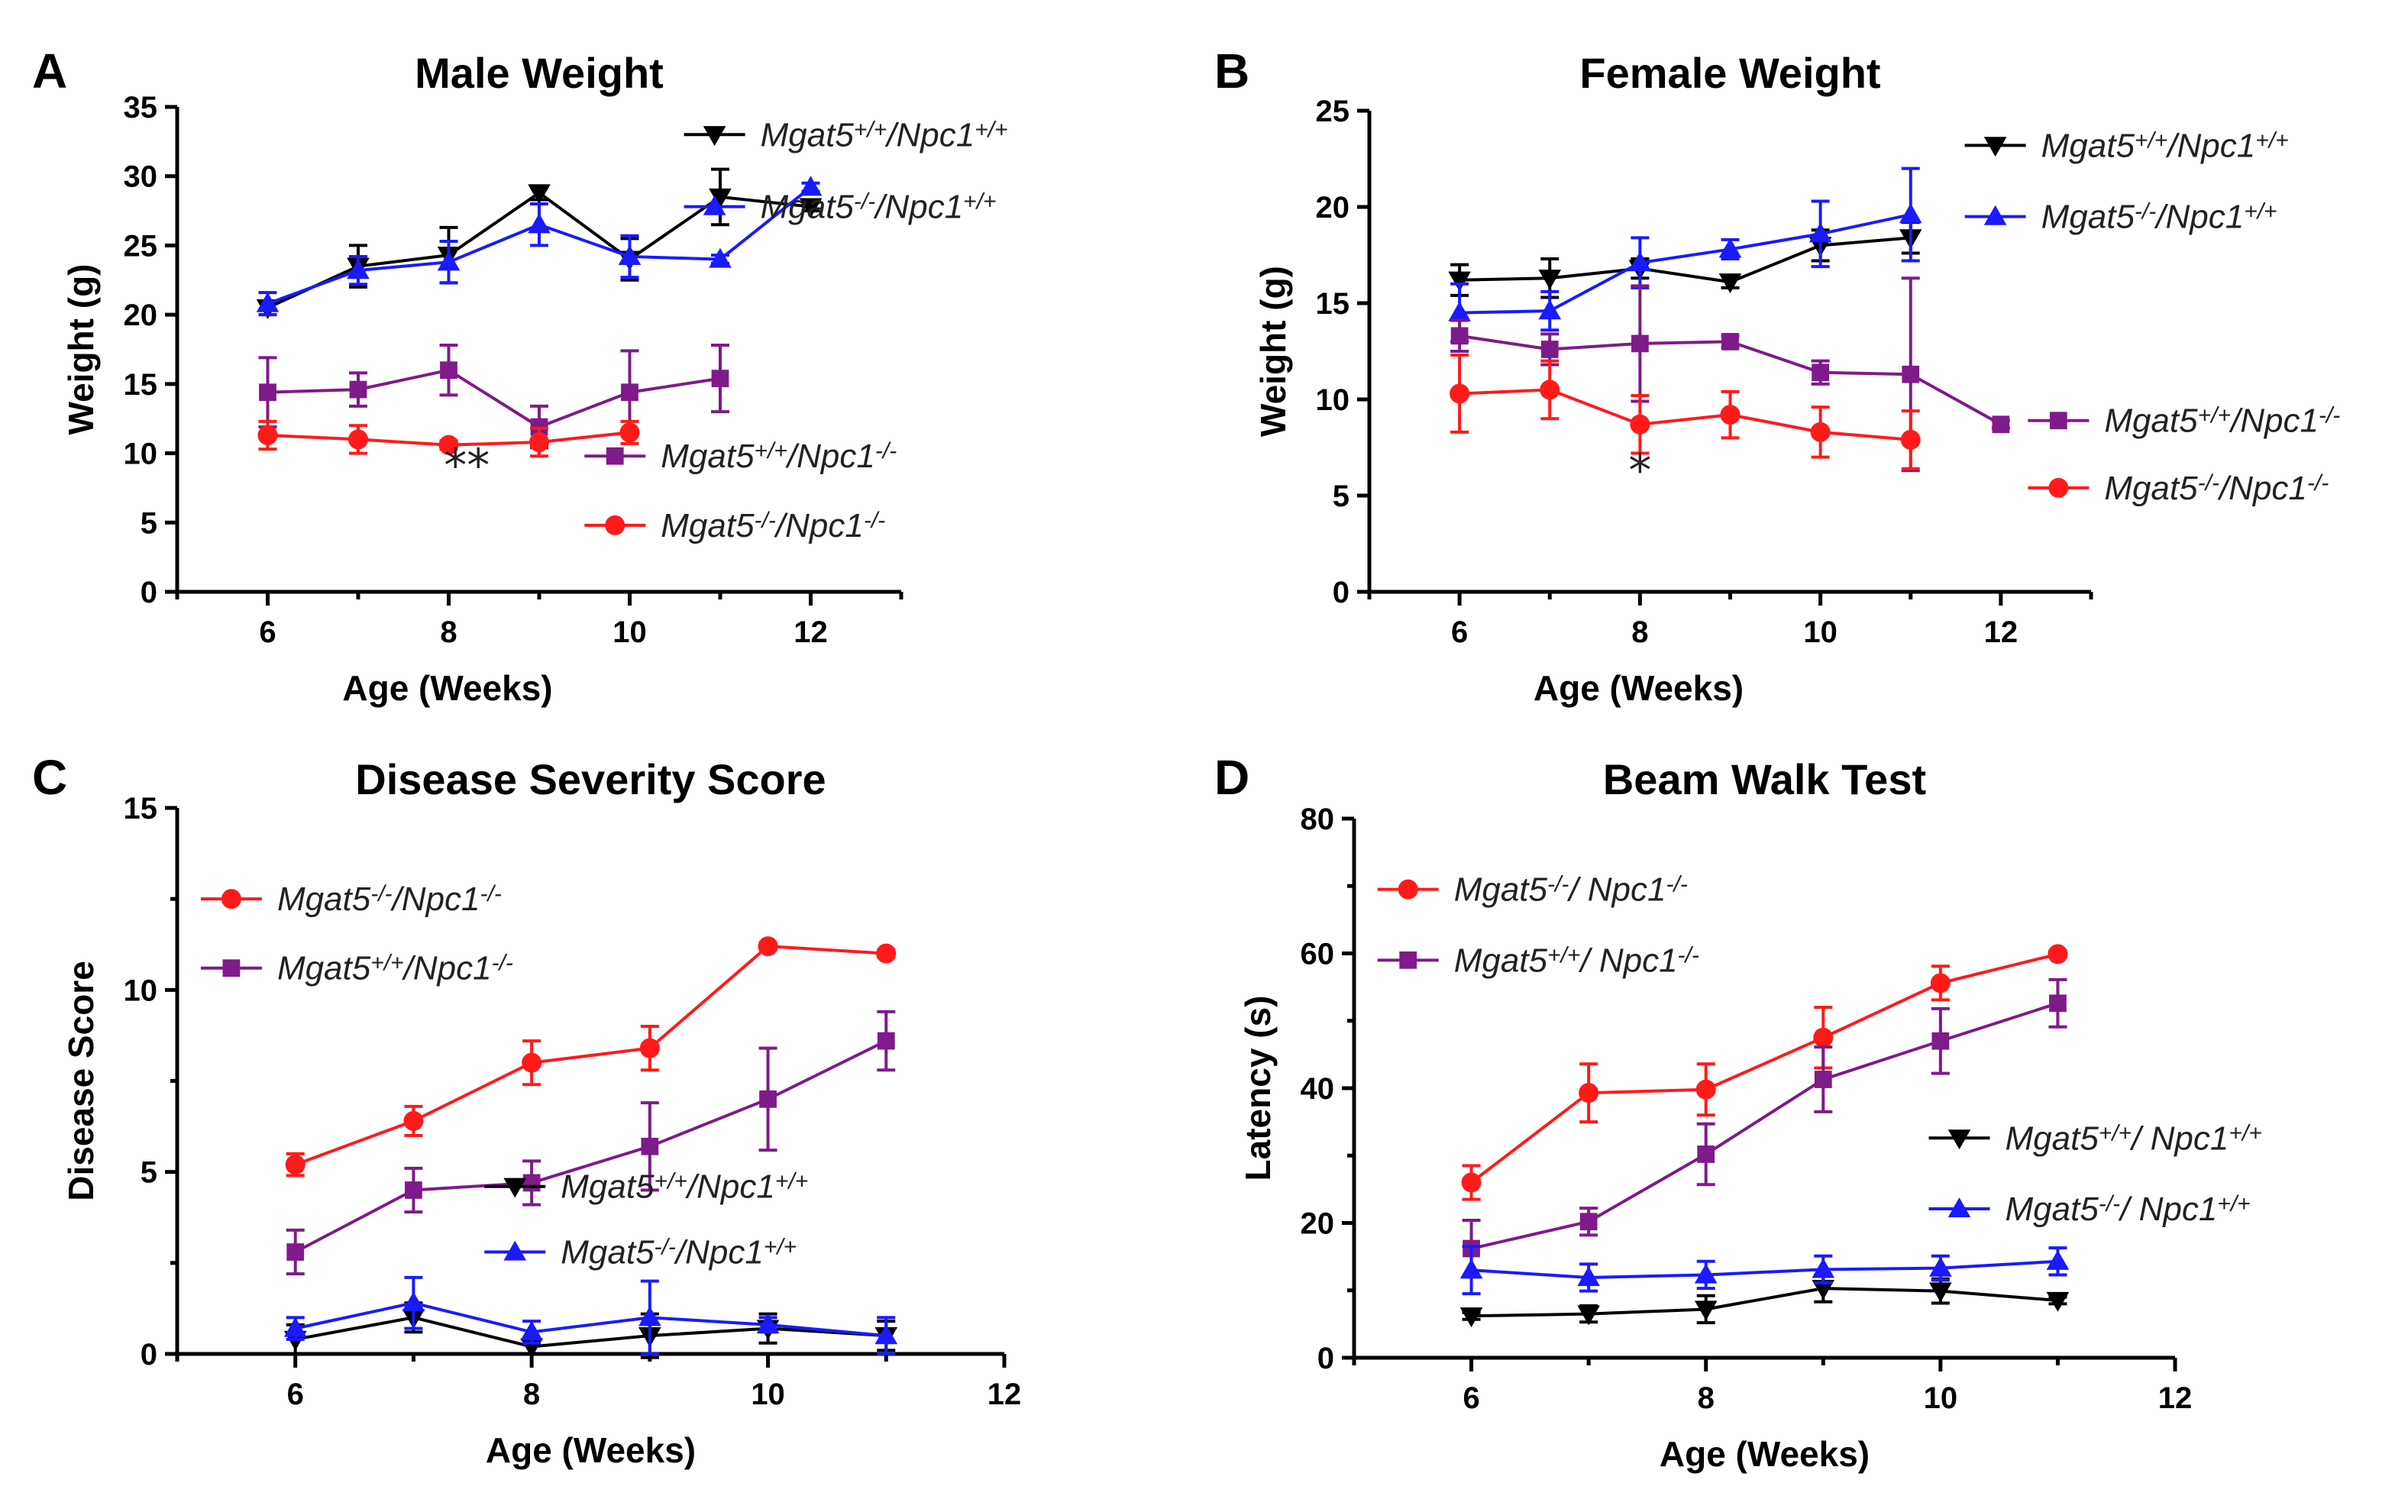  I want to click on legend-entry: Mgat5+/+/ Npc1+/+, so click(2095, 1138).